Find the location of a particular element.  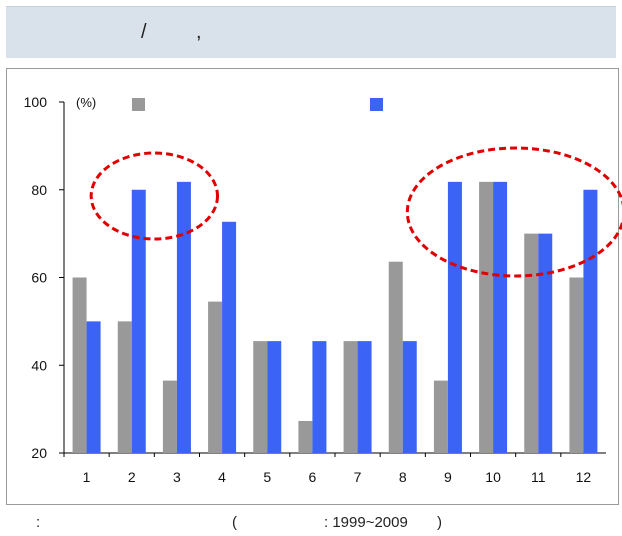

x-tick-label-4: 4 is located at coordinates (222, 477).